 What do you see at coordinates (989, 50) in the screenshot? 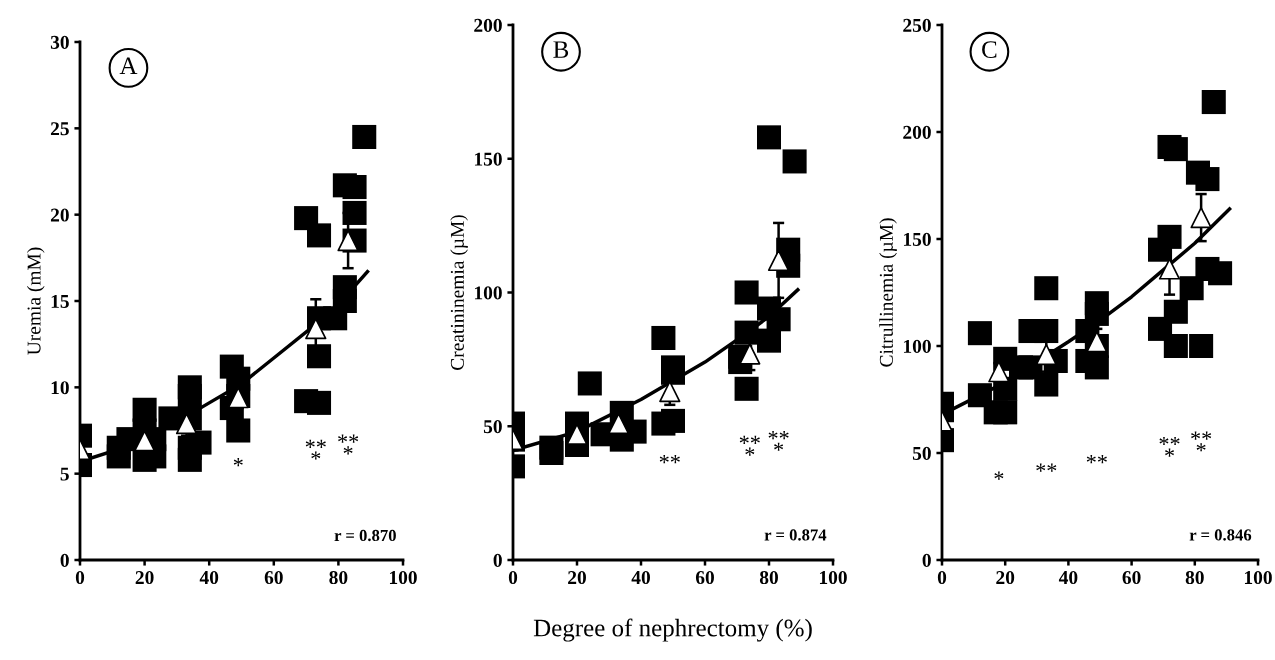
I see `chart-title: C` at bounding box center [989, 50].